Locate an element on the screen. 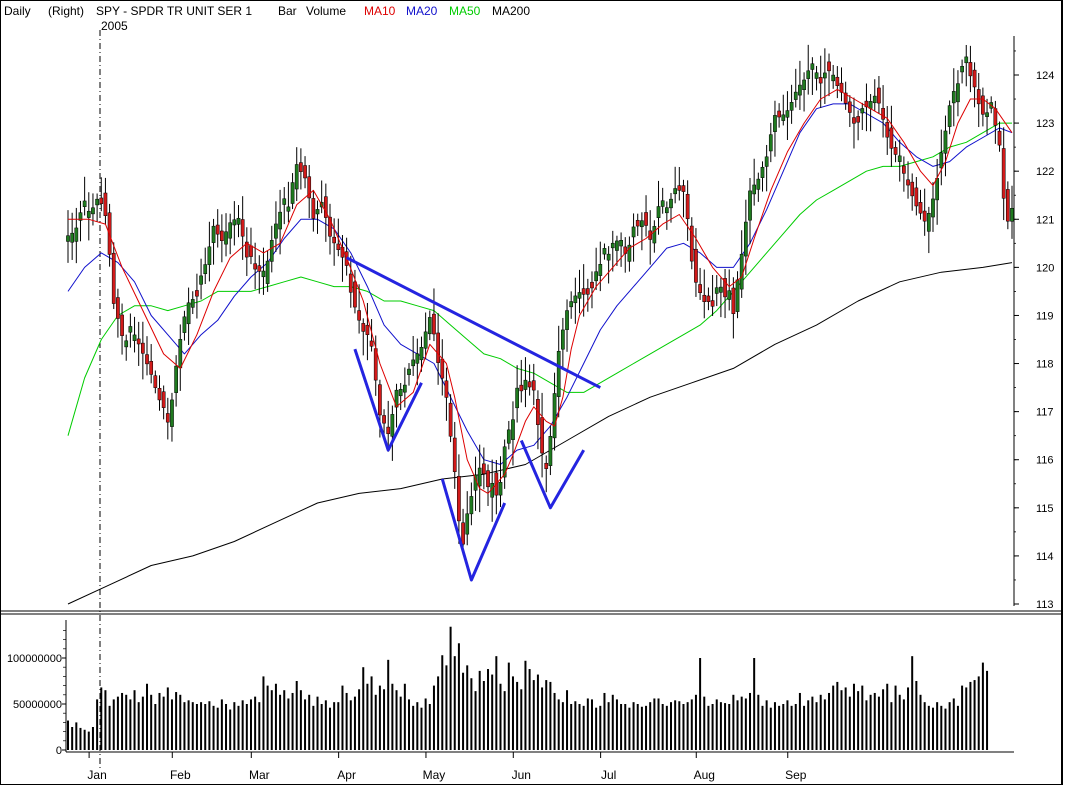 Image resolution: width=1065 pixels, height=785 pixels. price-tick-label: 118 is located at coordinates (1045, 365).